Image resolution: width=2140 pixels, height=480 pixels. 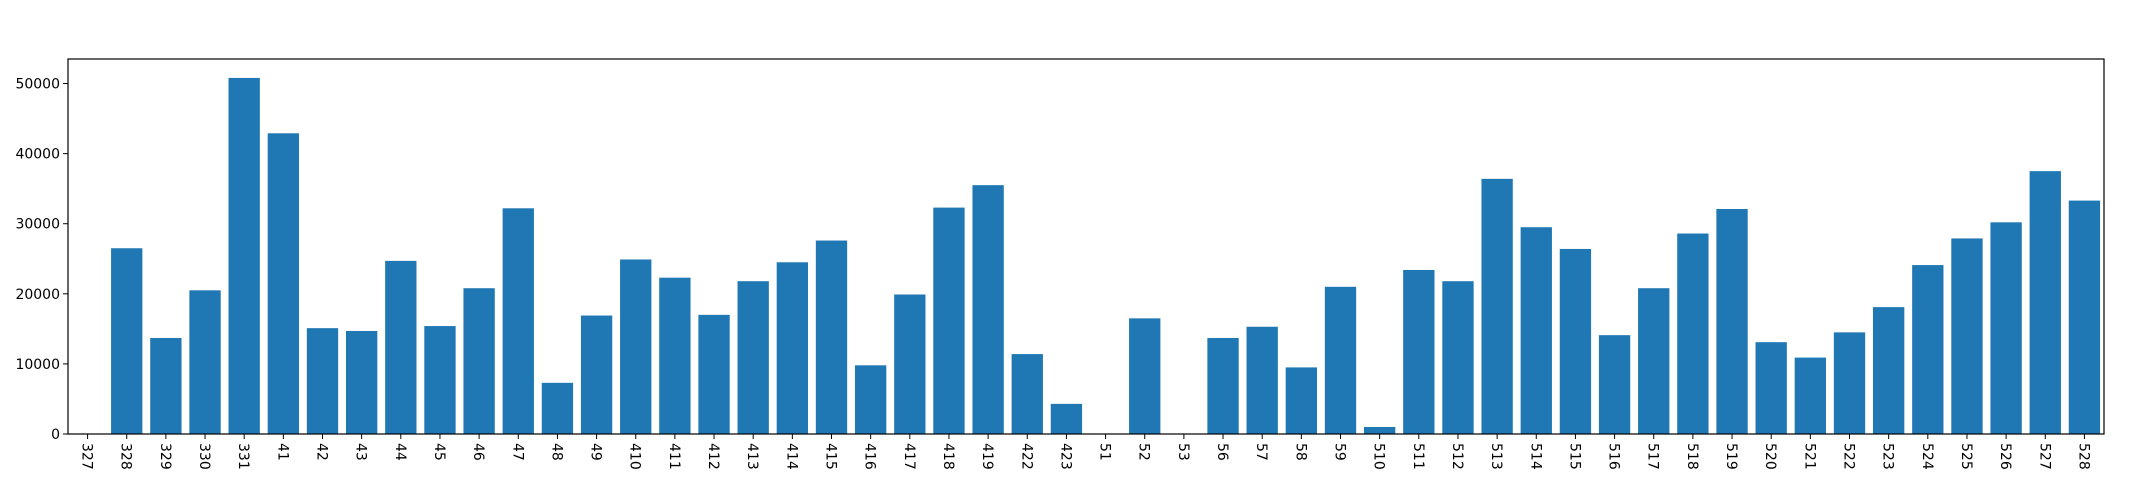 I want to click on x-tick-label: 524, so click(x=1927, y=456).